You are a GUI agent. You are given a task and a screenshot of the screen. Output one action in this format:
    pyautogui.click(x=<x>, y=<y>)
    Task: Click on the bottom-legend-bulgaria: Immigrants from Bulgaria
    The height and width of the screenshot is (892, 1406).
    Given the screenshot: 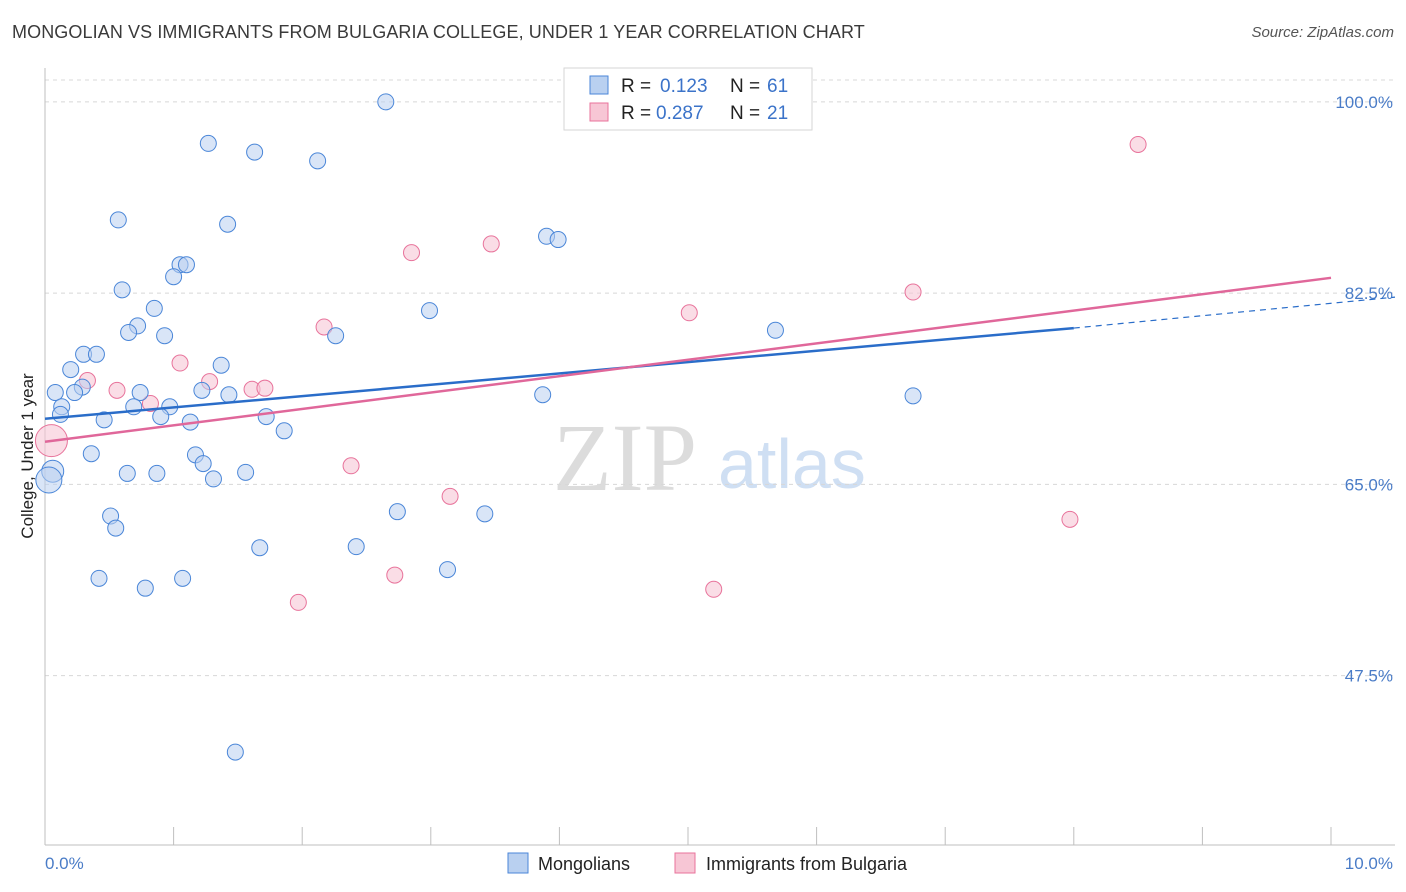 What is the action you would take?
    pyautogui.click(x=807, y=864)
    